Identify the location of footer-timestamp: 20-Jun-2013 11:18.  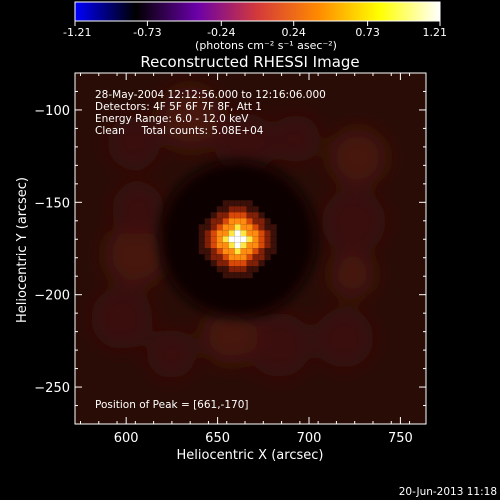
(448, 492).